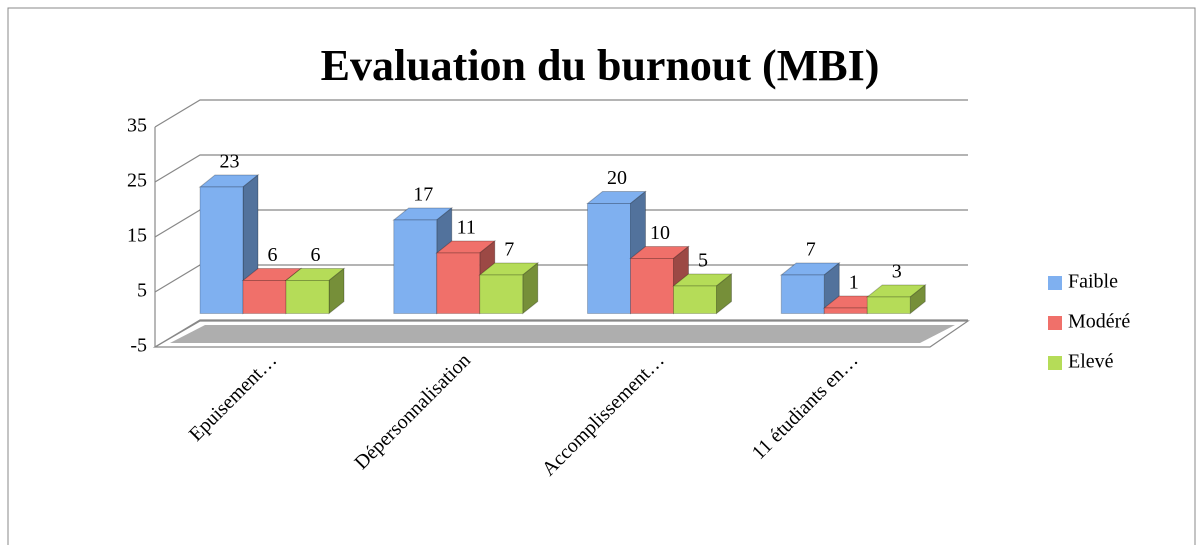  Describe the element at coordinates (138, 346) in the screenshot. I see `y-tick-label: -5` at that location.